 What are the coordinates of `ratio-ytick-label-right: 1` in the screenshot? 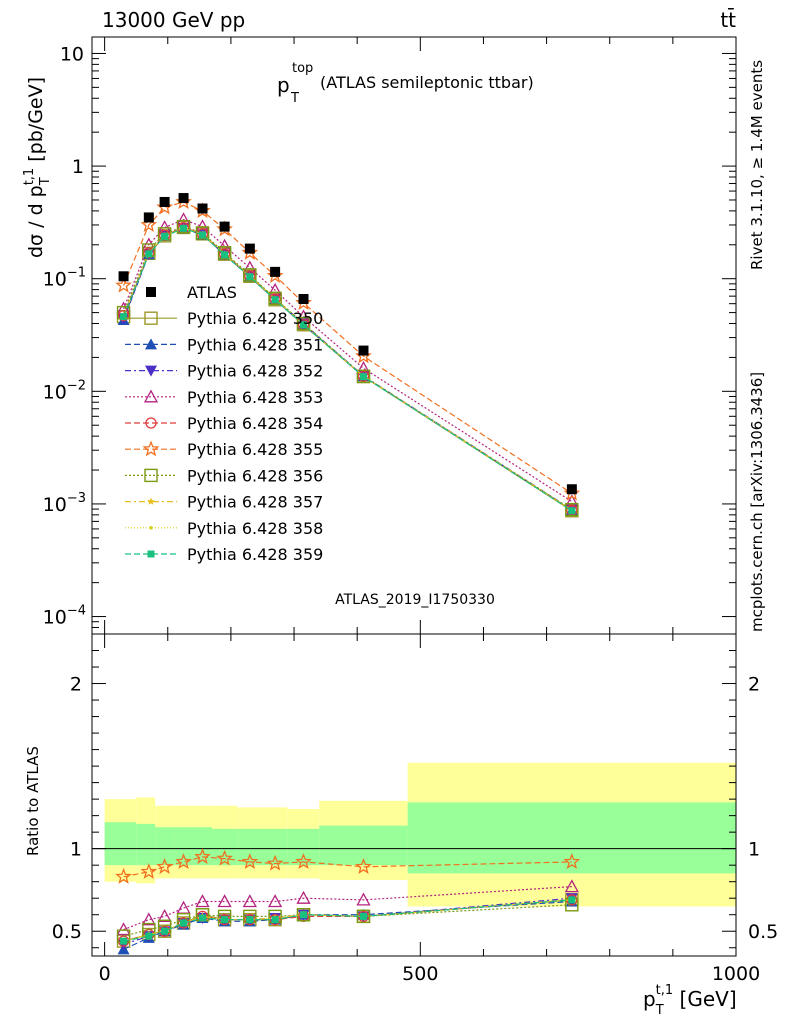 It's located at (754, 850).